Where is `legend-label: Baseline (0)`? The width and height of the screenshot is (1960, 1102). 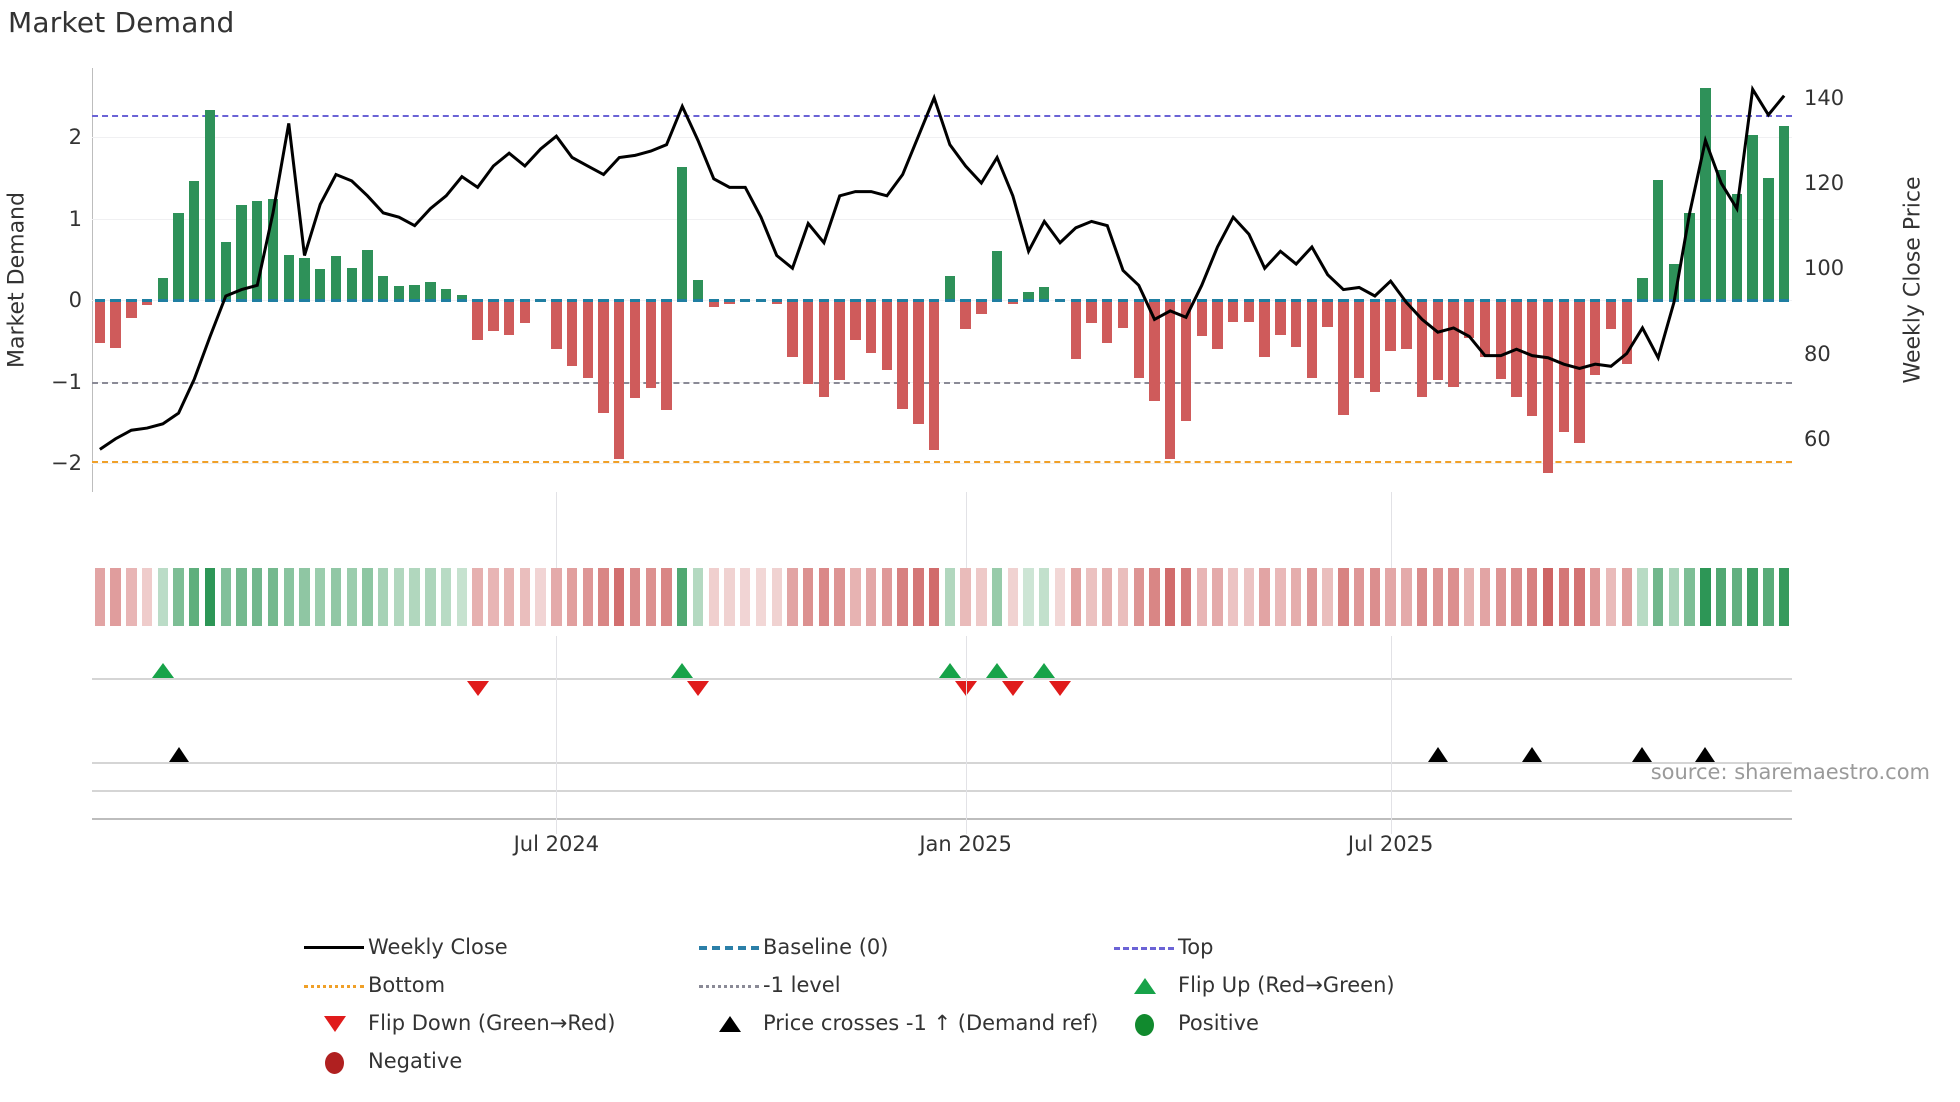
legend-label: Baseline (0) is located at coordinates (826, 947).